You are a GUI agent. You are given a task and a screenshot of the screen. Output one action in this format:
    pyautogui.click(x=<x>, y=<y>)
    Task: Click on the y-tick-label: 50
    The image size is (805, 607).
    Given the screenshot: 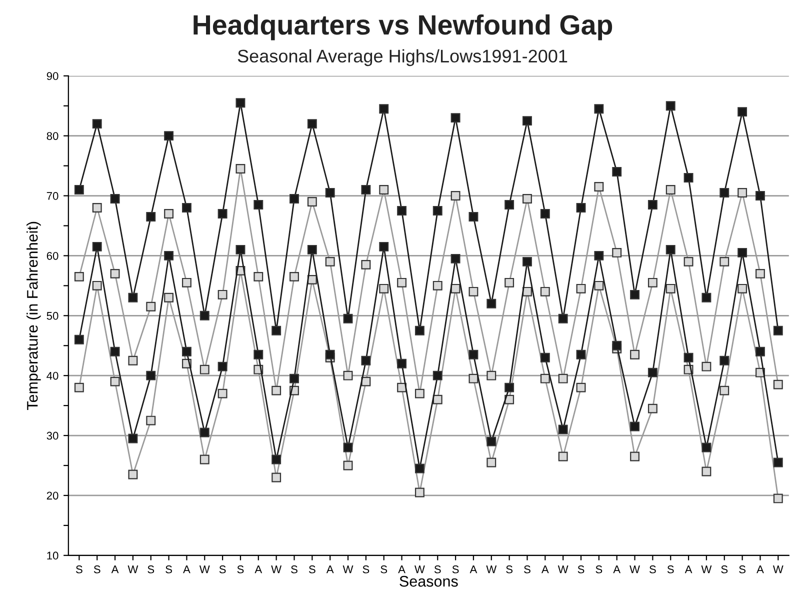 What is the action you would take?
    pyautogui.click(x=52, y=316)
    